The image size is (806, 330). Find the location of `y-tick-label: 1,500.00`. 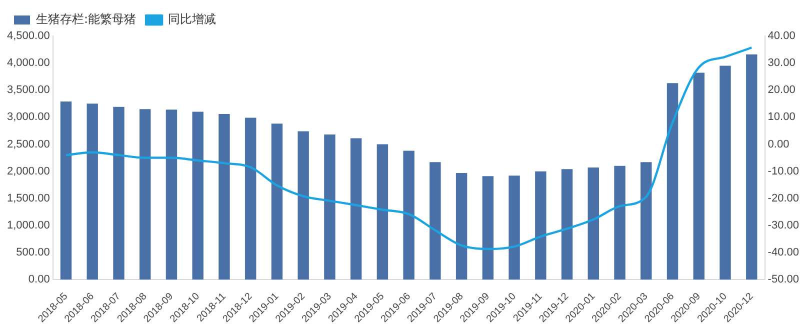

y-tick-label: 1,500.00 is located at coordinates (28, 198).